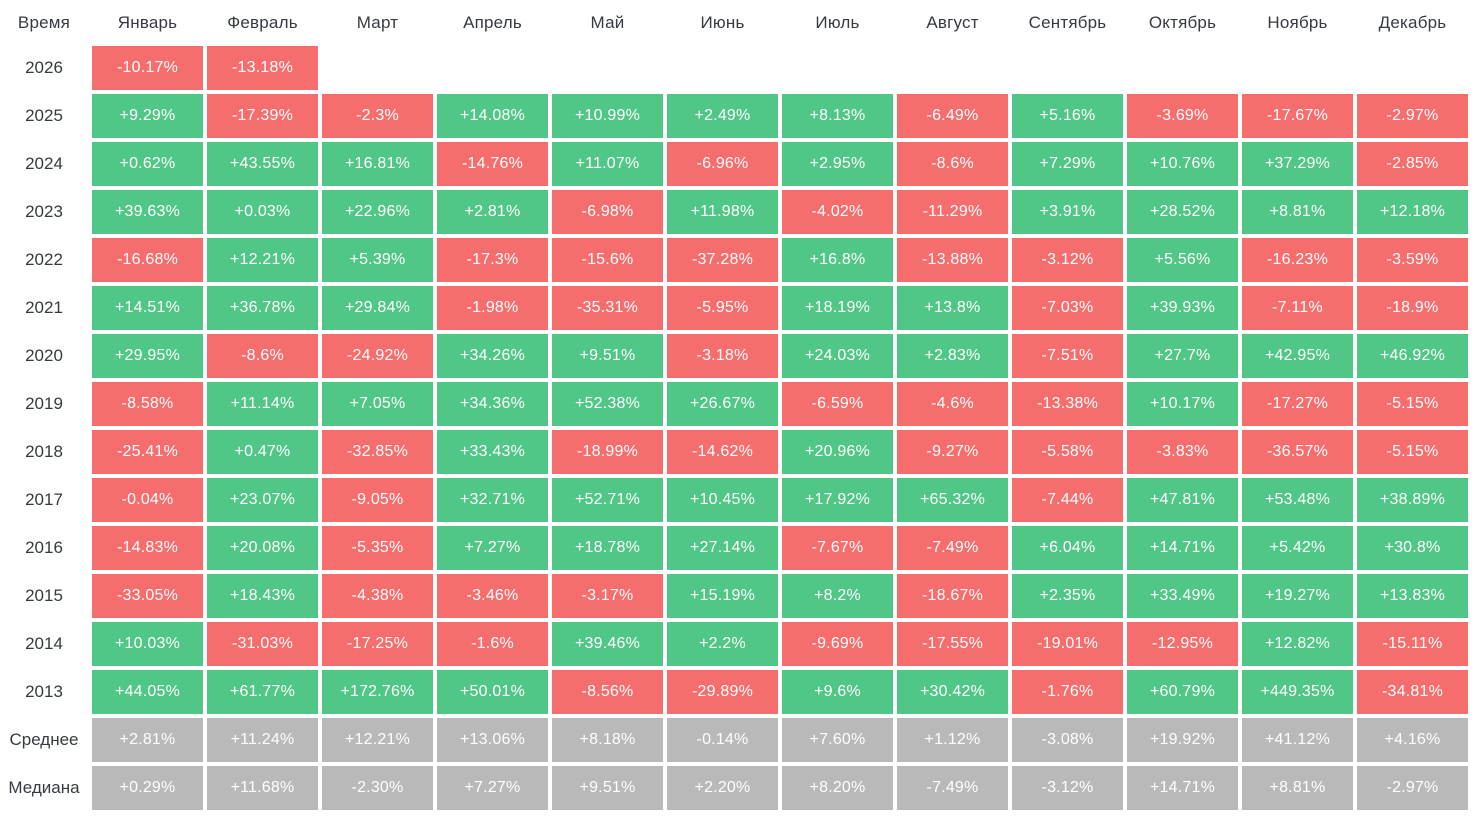  What do you see at coordinates (952, 404) in the screenshot?
I see `return-cell: -4.6%` at bounding box center [952, 404].